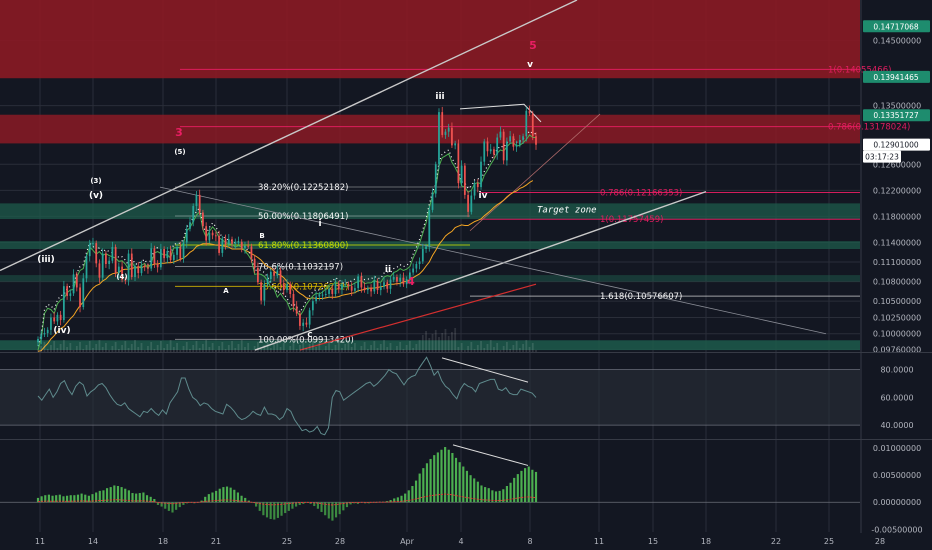  I want to click on rsi-tick-label: 80.0000, so click(896, 370).